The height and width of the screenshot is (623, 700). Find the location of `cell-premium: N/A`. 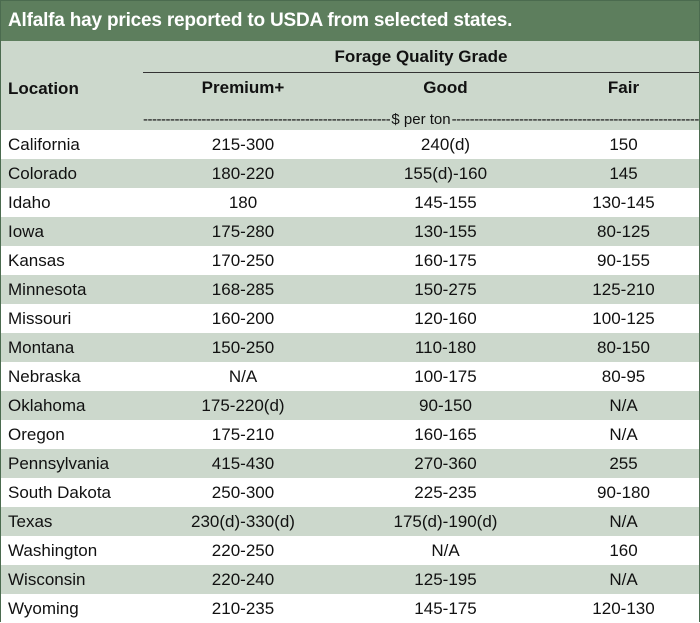

cell-premium: N/A is located at coordinates (243, 376).